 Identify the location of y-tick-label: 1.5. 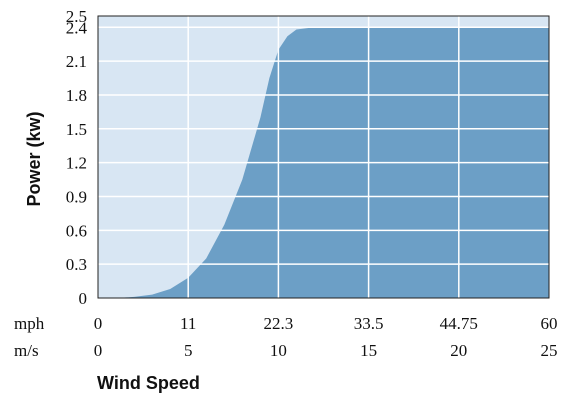
(76, 129).